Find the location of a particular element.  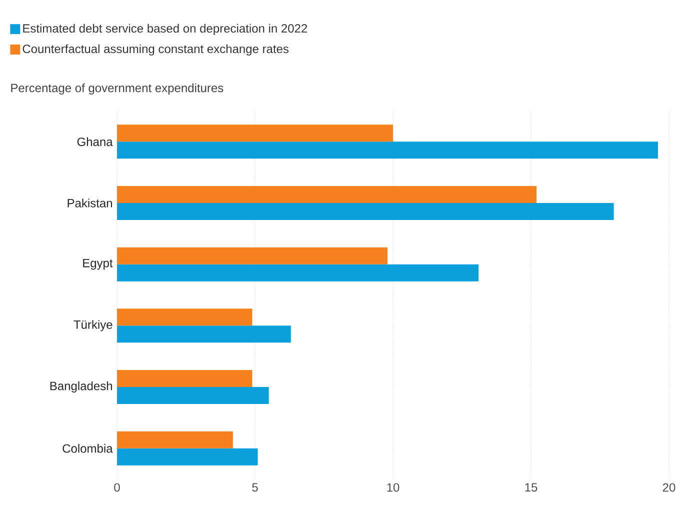

chart-subtitle: Percentage of government expenditures is located at coordinates (117, 89).